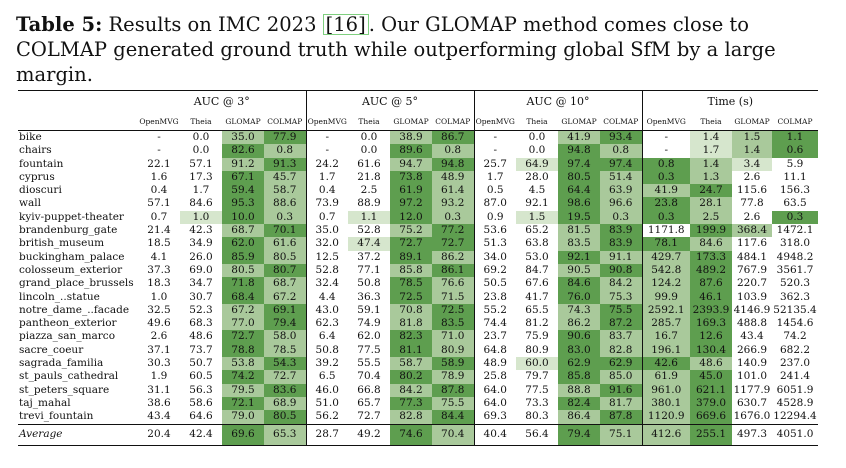 This screenshot has height=468, width=846. Describe the element at coordinates (453, 151) in the screenshot. I see `value-cell: 0.8` at that location.